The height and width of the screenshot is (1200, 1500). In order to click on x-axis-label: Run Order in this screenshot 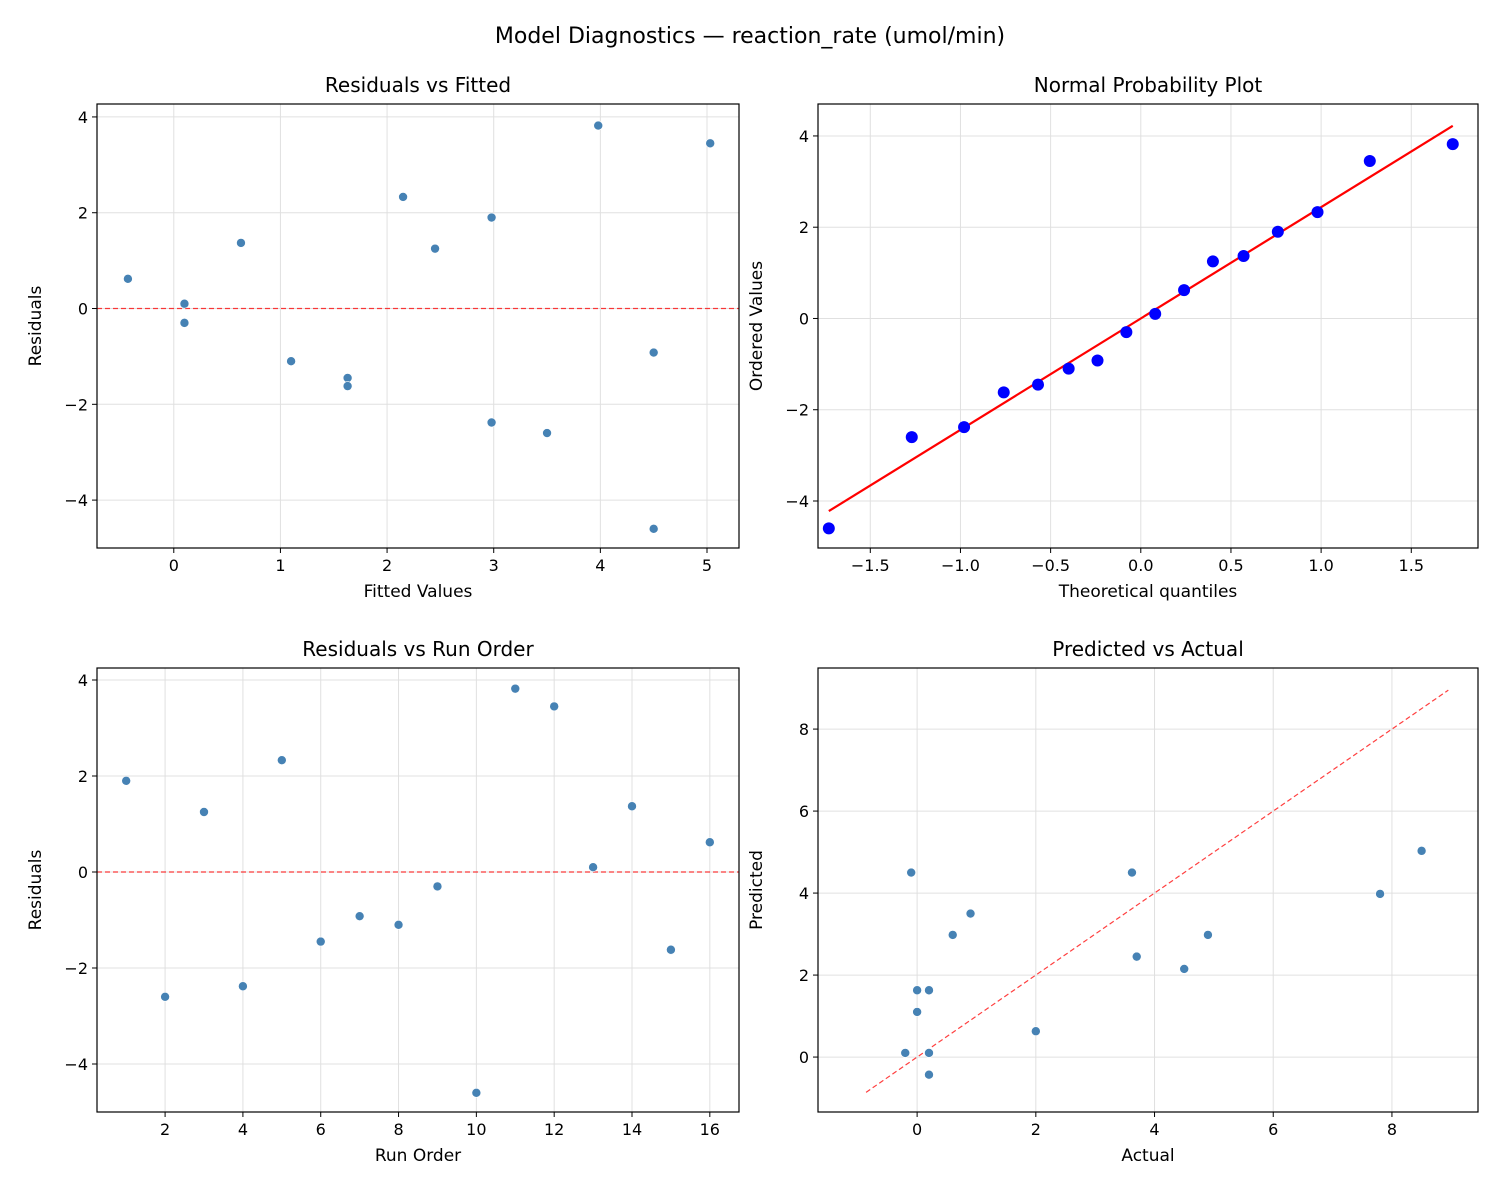, I will do `click(418, 1156)`.